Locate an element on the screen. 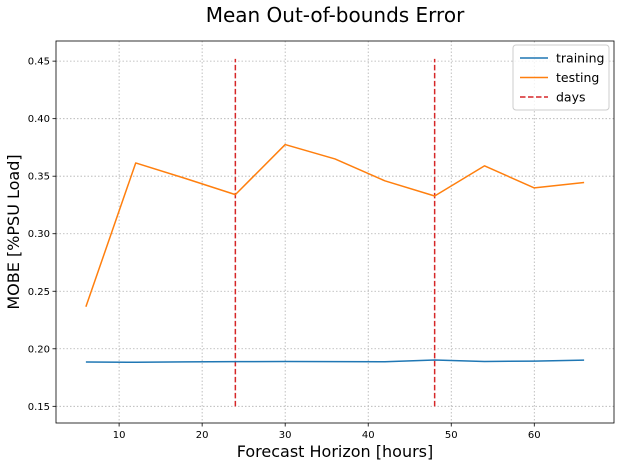 This screenshot has width=620, height=465. x-tick-label: 10 is located at coordinates (119, 435).